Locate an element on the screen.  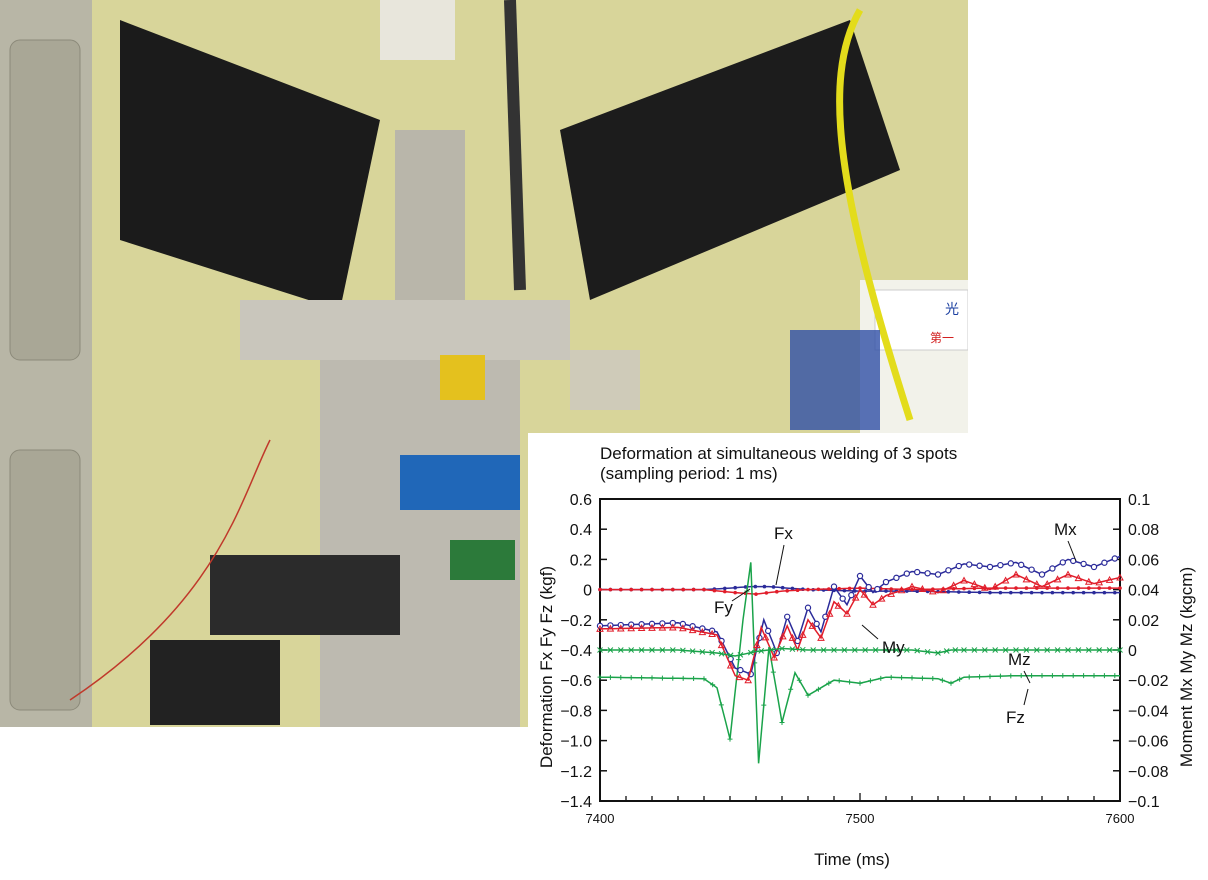
annotation-label-mx: Mx is located at coordinates (1065, 529).